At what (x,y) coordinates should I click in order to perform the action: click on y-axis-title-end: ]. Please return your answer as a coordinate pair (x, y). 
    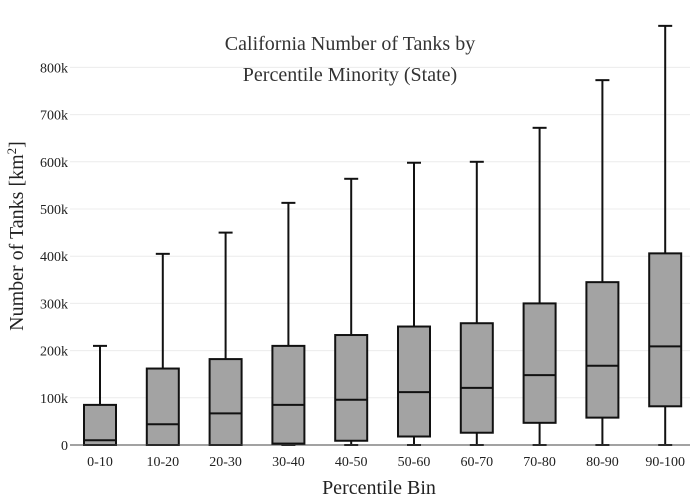
    Looking at the image, I should click on (17, 144).